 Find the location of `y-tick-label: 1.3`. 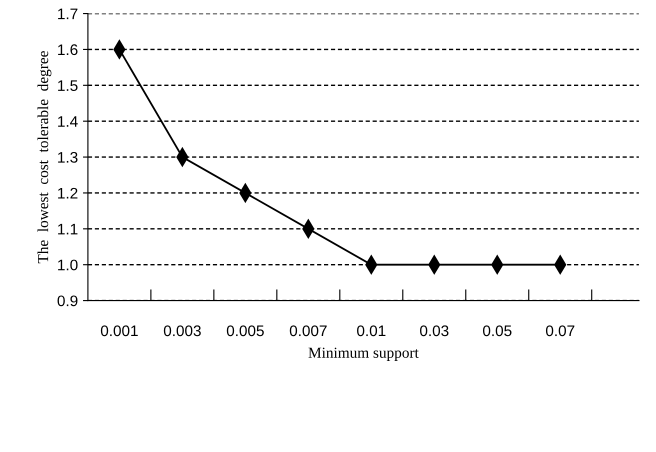

y-tick-label: 1.3 is located at coordinates (68, 157).